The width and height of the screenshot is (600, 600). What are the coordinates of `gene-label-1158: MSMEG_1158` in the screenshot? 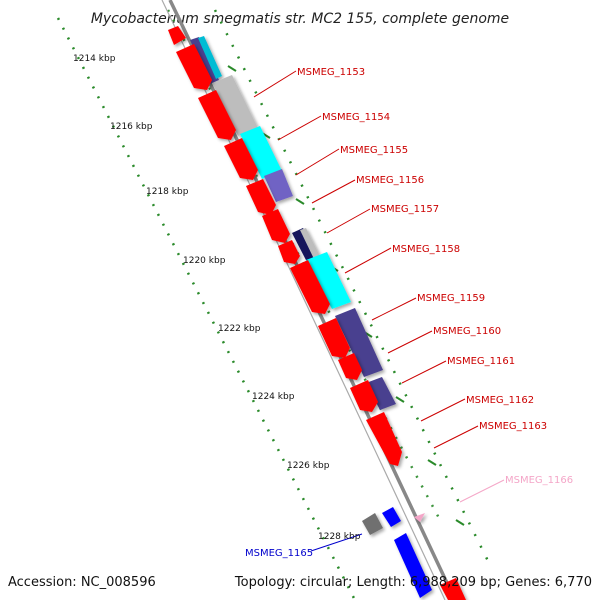 It's located at (426, 249).